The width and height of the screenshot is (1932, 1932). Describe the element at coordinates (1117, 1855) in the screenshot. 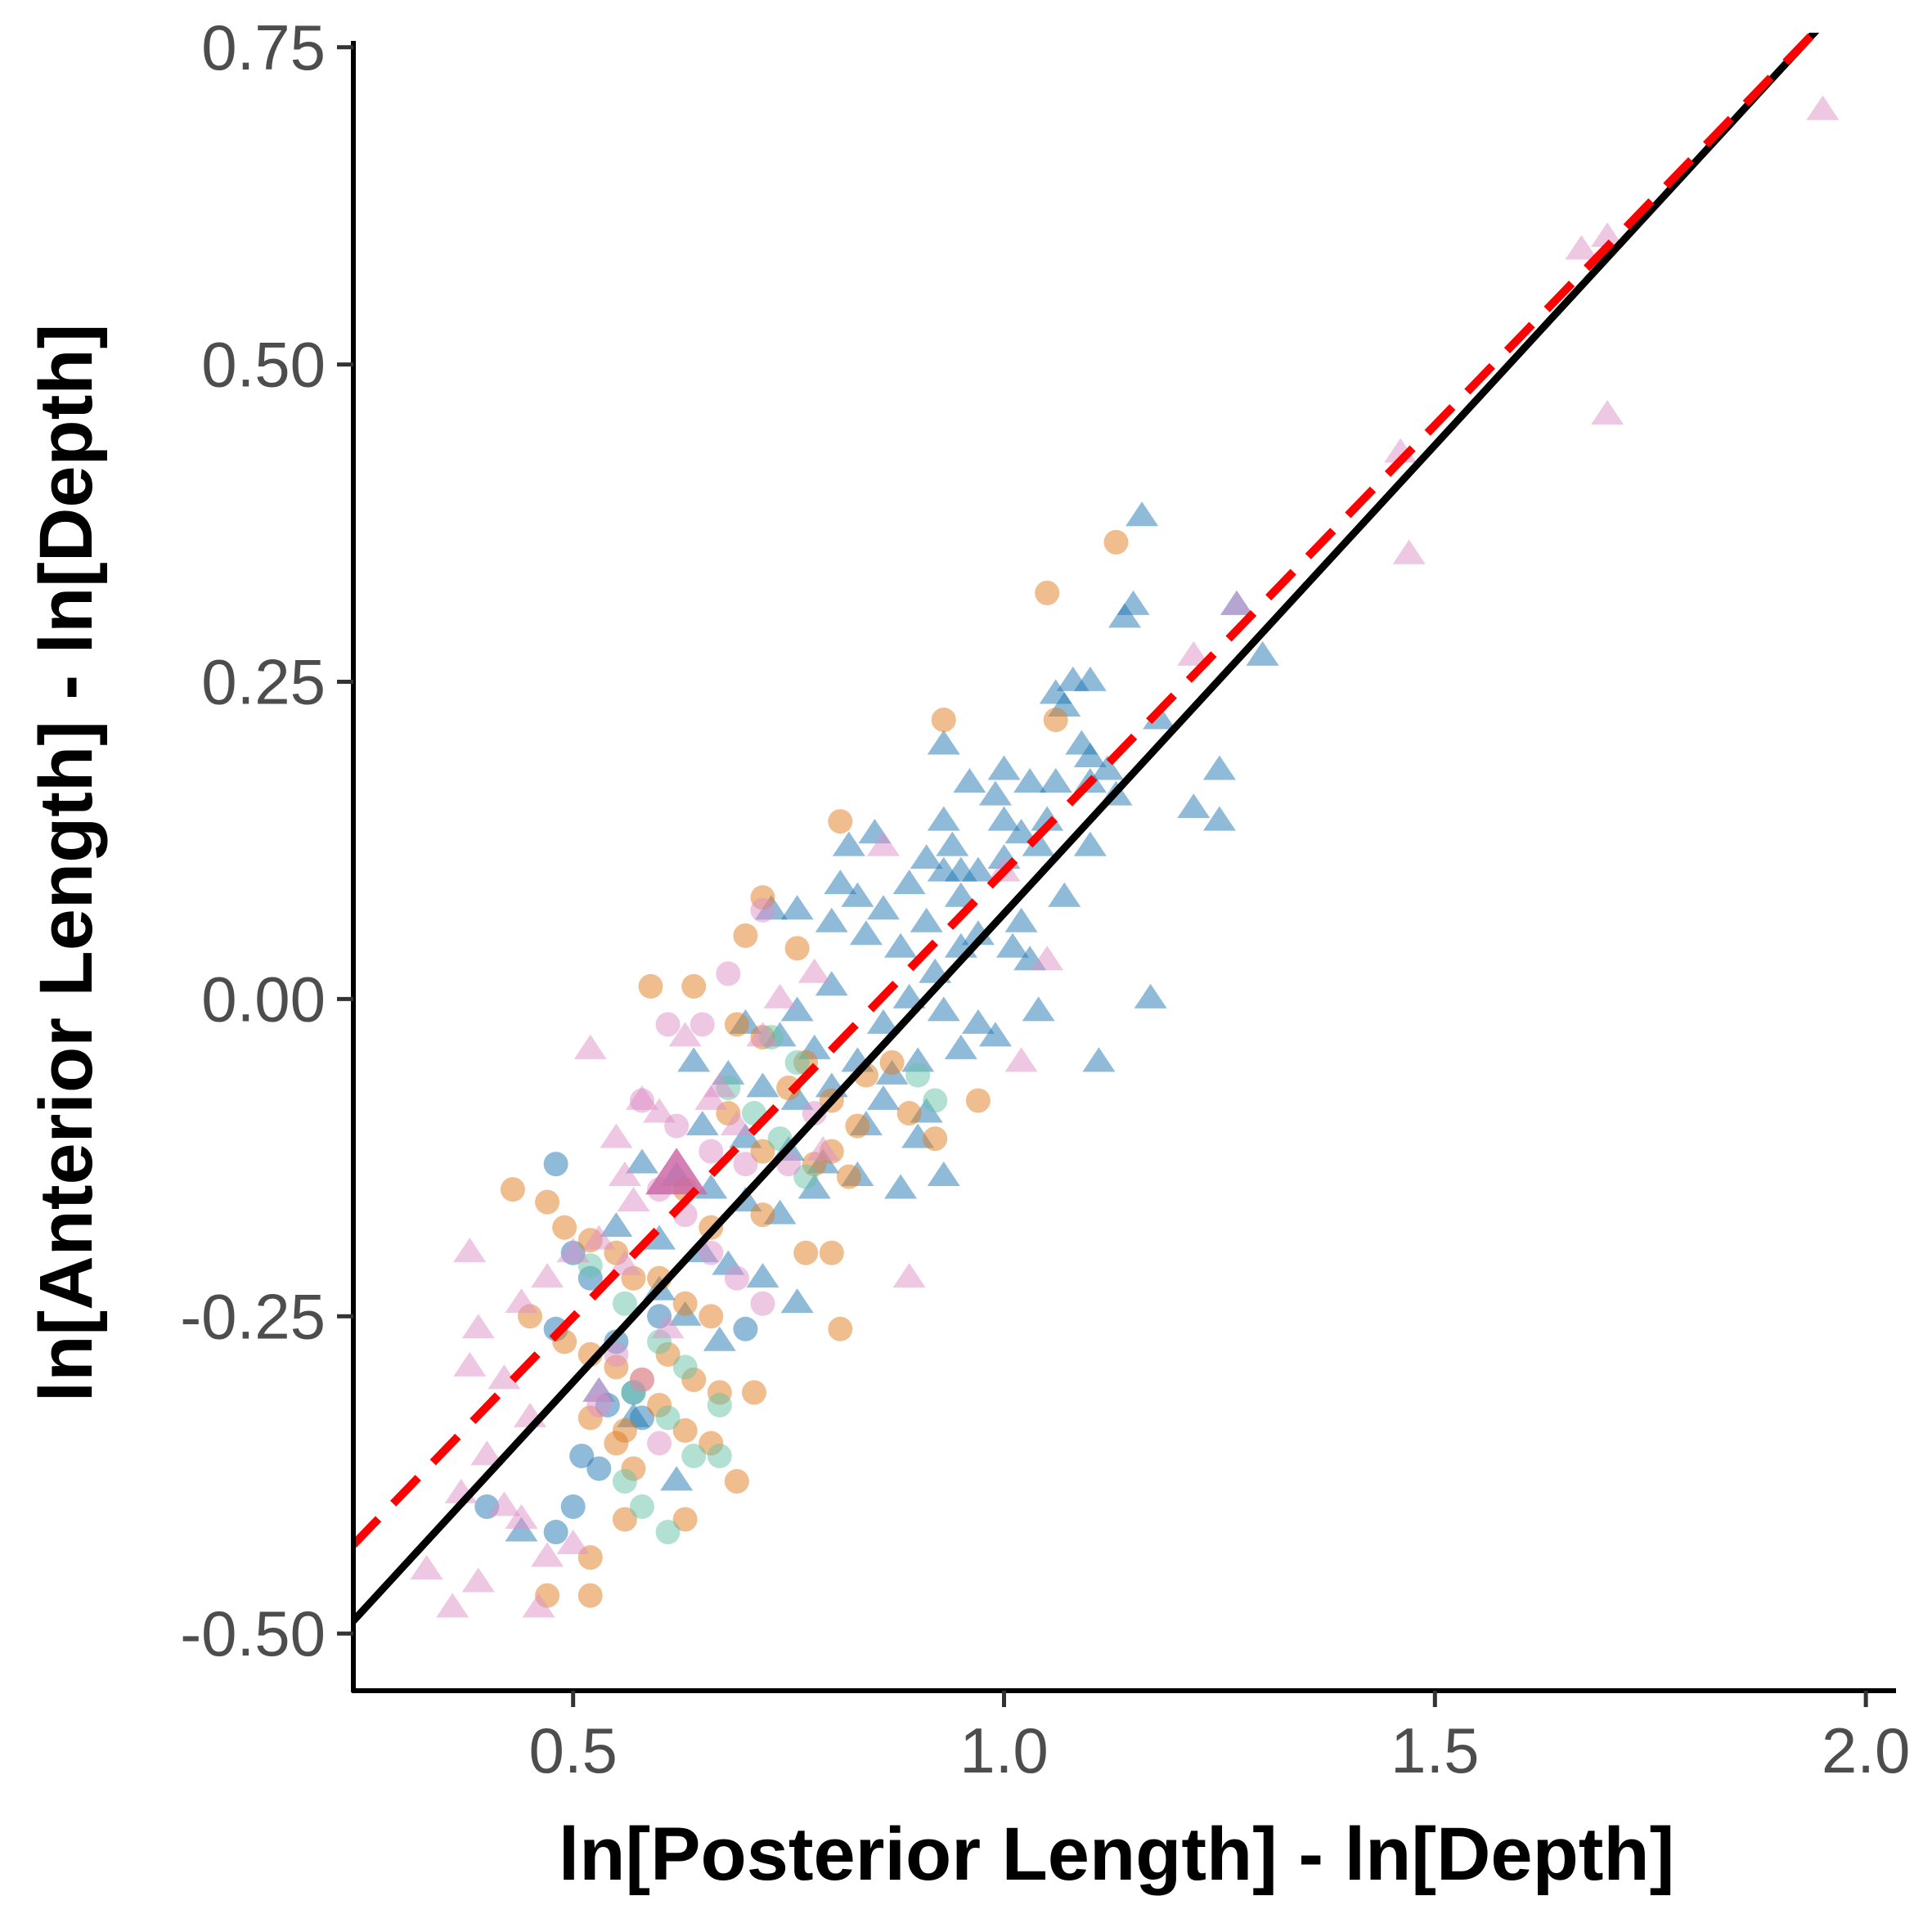

I see `x-axis-title: ln[Posterior Length] - ln[Depth]` at that location.